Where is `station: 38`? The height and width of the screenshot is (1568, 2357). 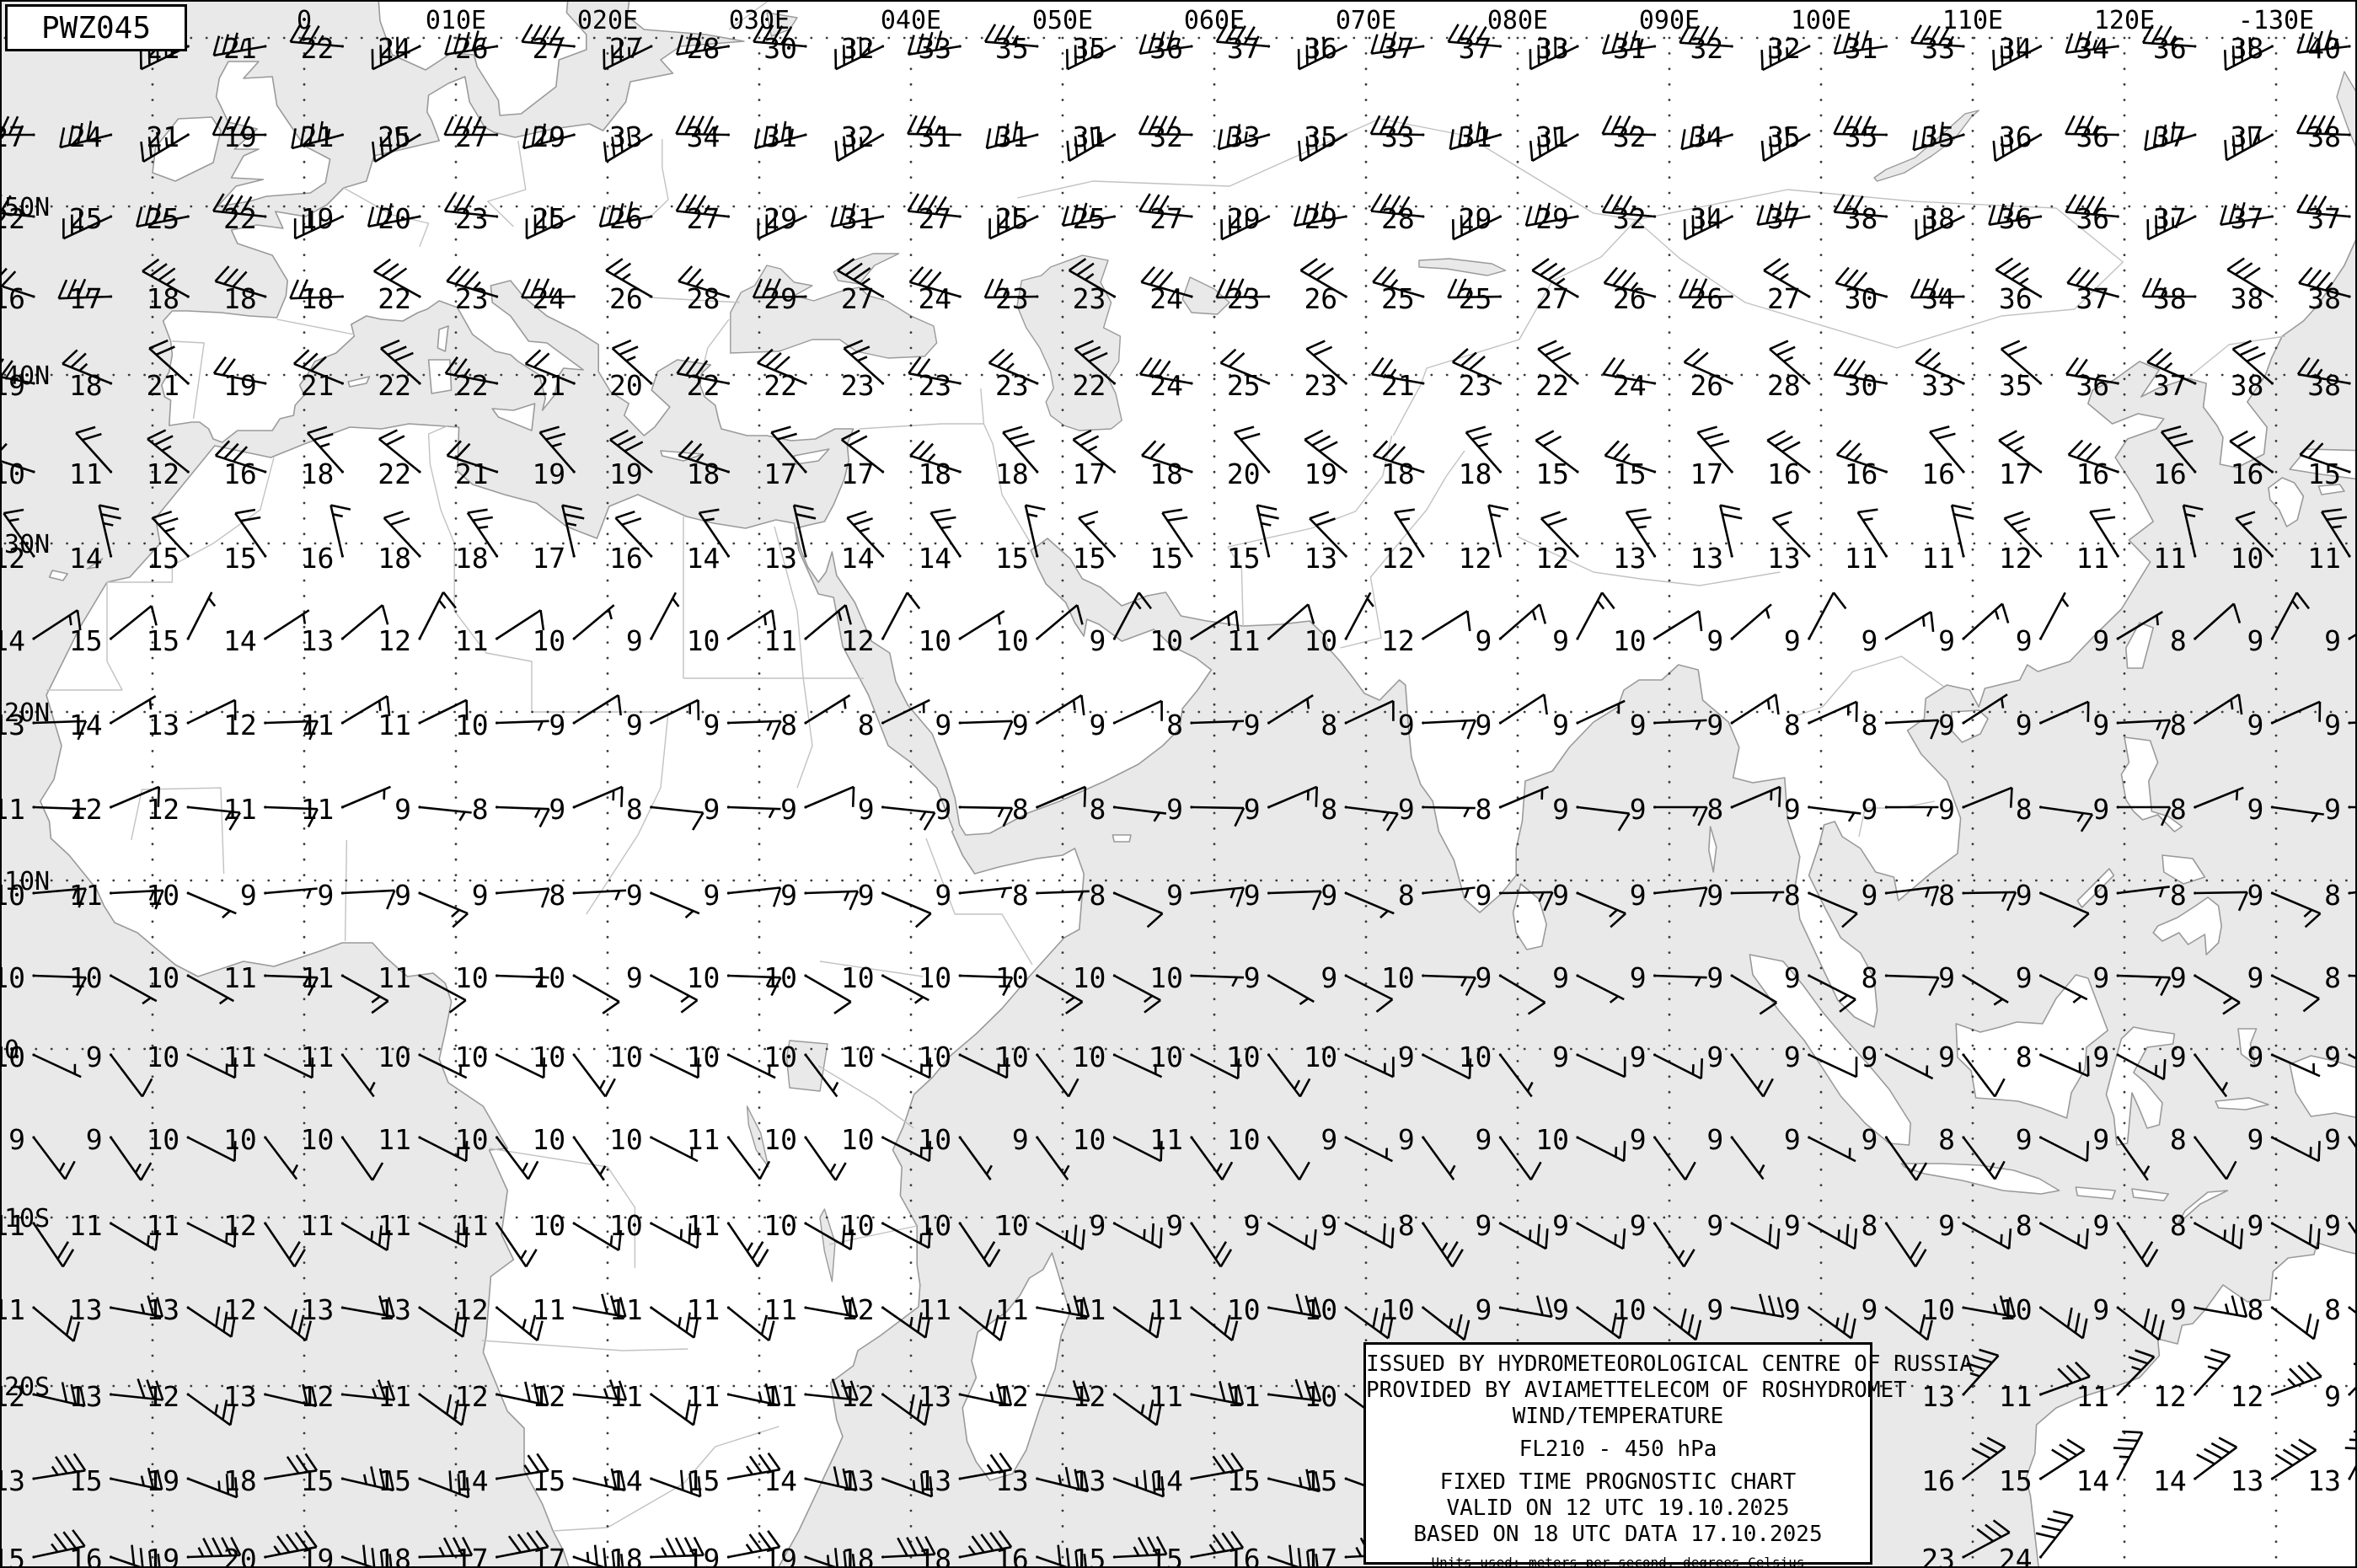 station: 38 is located at coordinates (2323, 133).